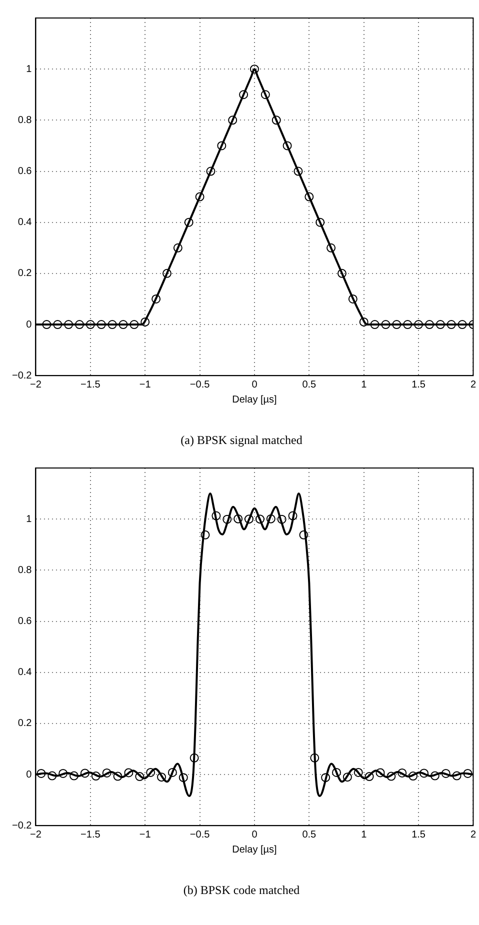  I want to click on x-tick-label: −0.5, so click(200, 384).